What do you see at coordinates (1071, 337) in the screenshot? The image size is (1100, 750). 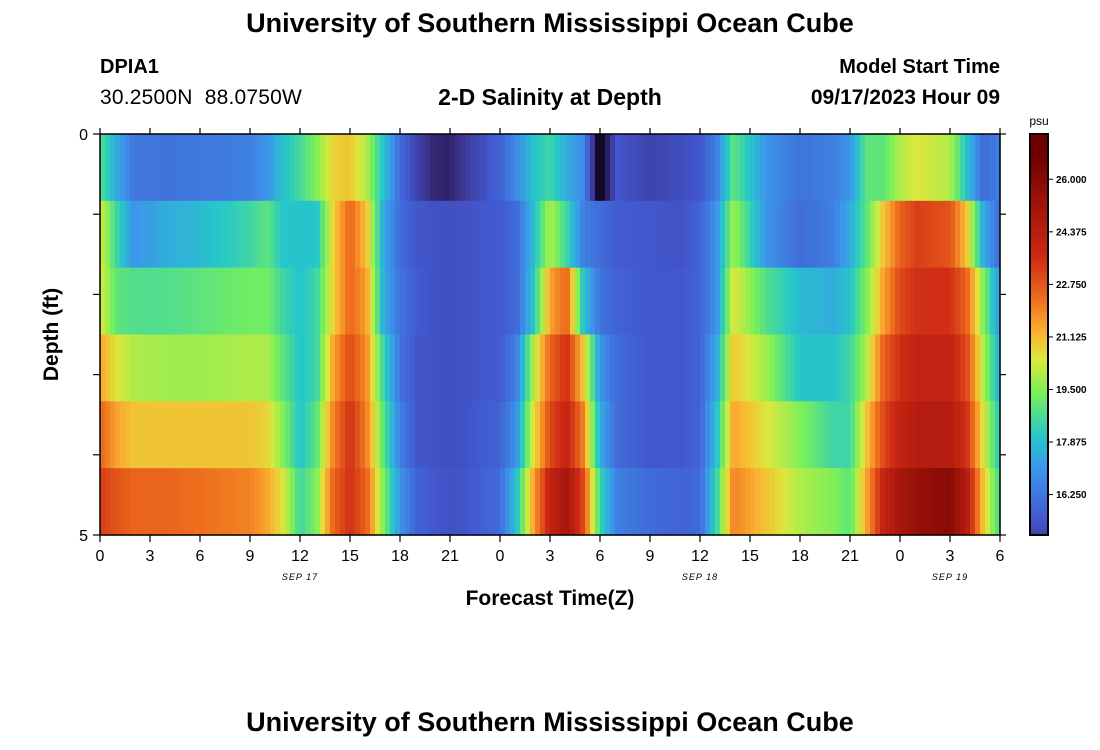 I see `colorbar-tick-label: 21.125` at bounding box center [1071, 337].